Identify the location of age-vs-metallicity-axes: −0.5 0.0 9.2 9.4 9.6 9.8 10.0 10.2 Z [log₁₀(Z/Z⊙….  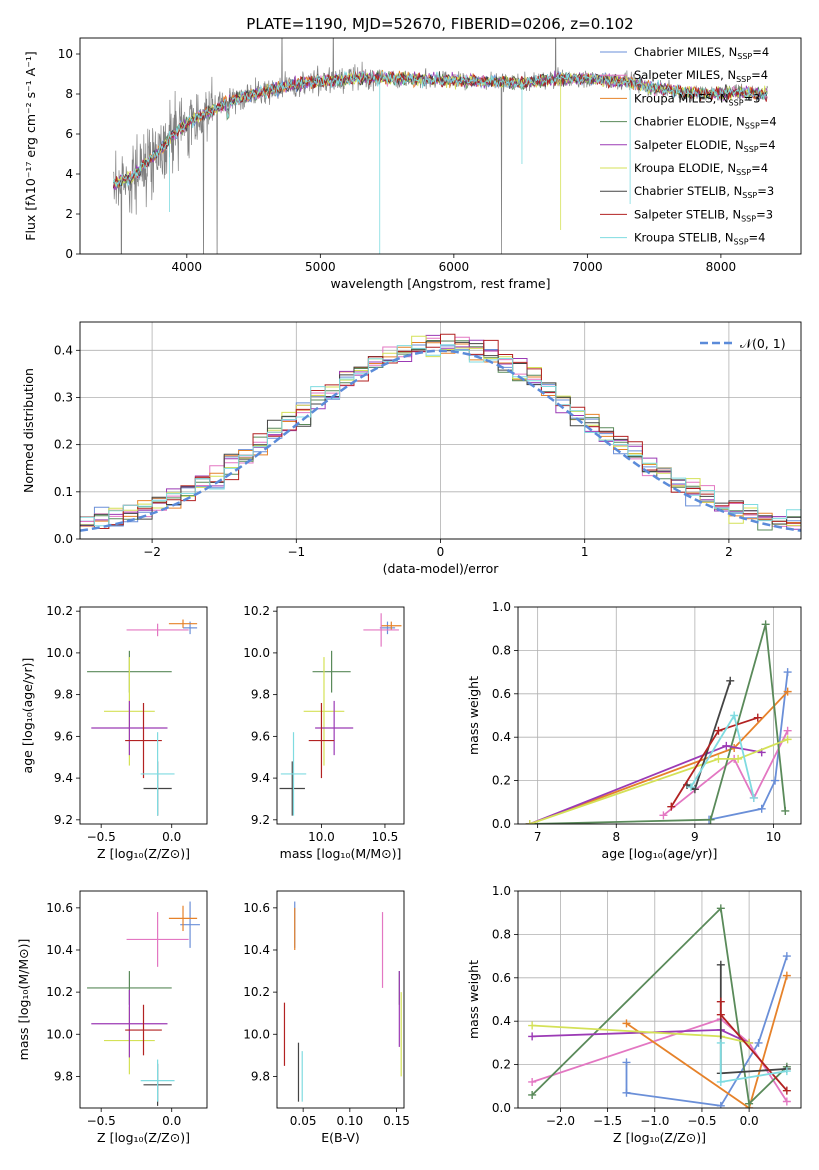
(114, 732).